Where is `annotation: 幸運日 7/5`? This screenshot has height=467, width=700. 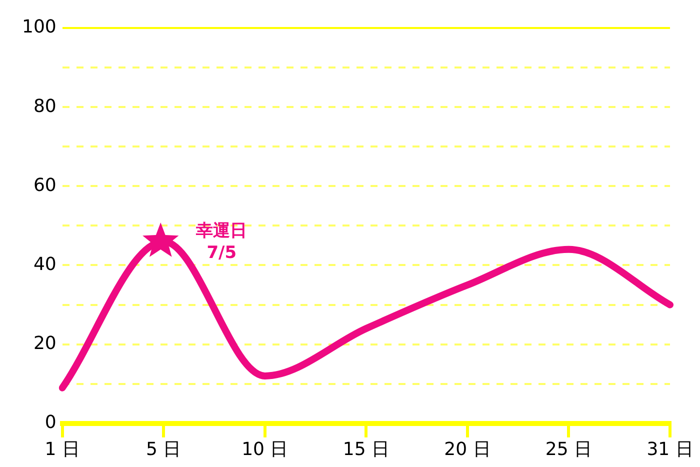 annotation: 幸運日 7/5 is located at coordinates (221, 241).